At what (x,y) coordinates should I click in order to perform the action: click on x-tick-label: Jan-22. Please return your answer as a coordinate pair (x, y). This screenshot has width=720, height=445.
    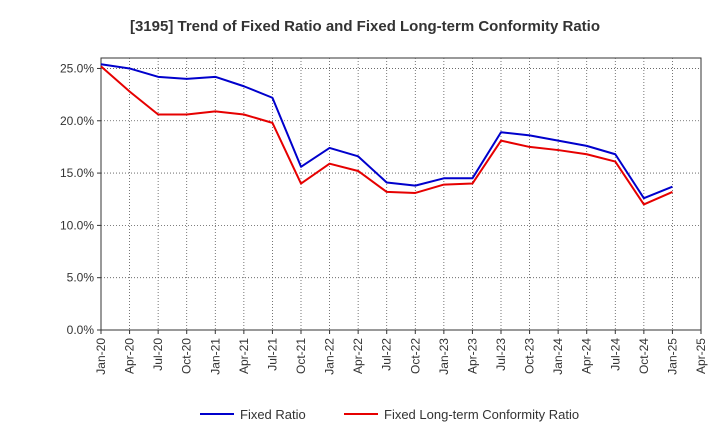
    Looking at the image, I should click on (330, 356).